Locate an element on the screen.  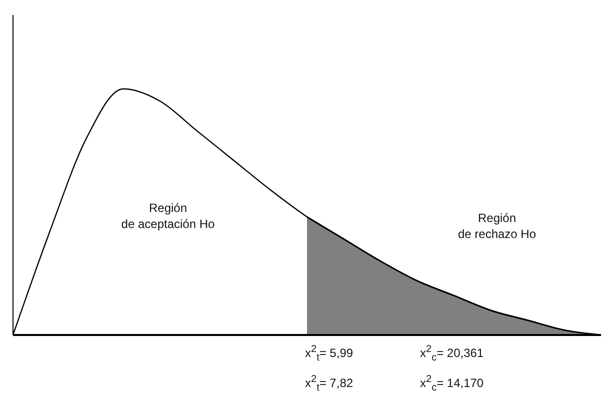
annotation: Región de rechazo Ho is located at coordinates (497, 226).